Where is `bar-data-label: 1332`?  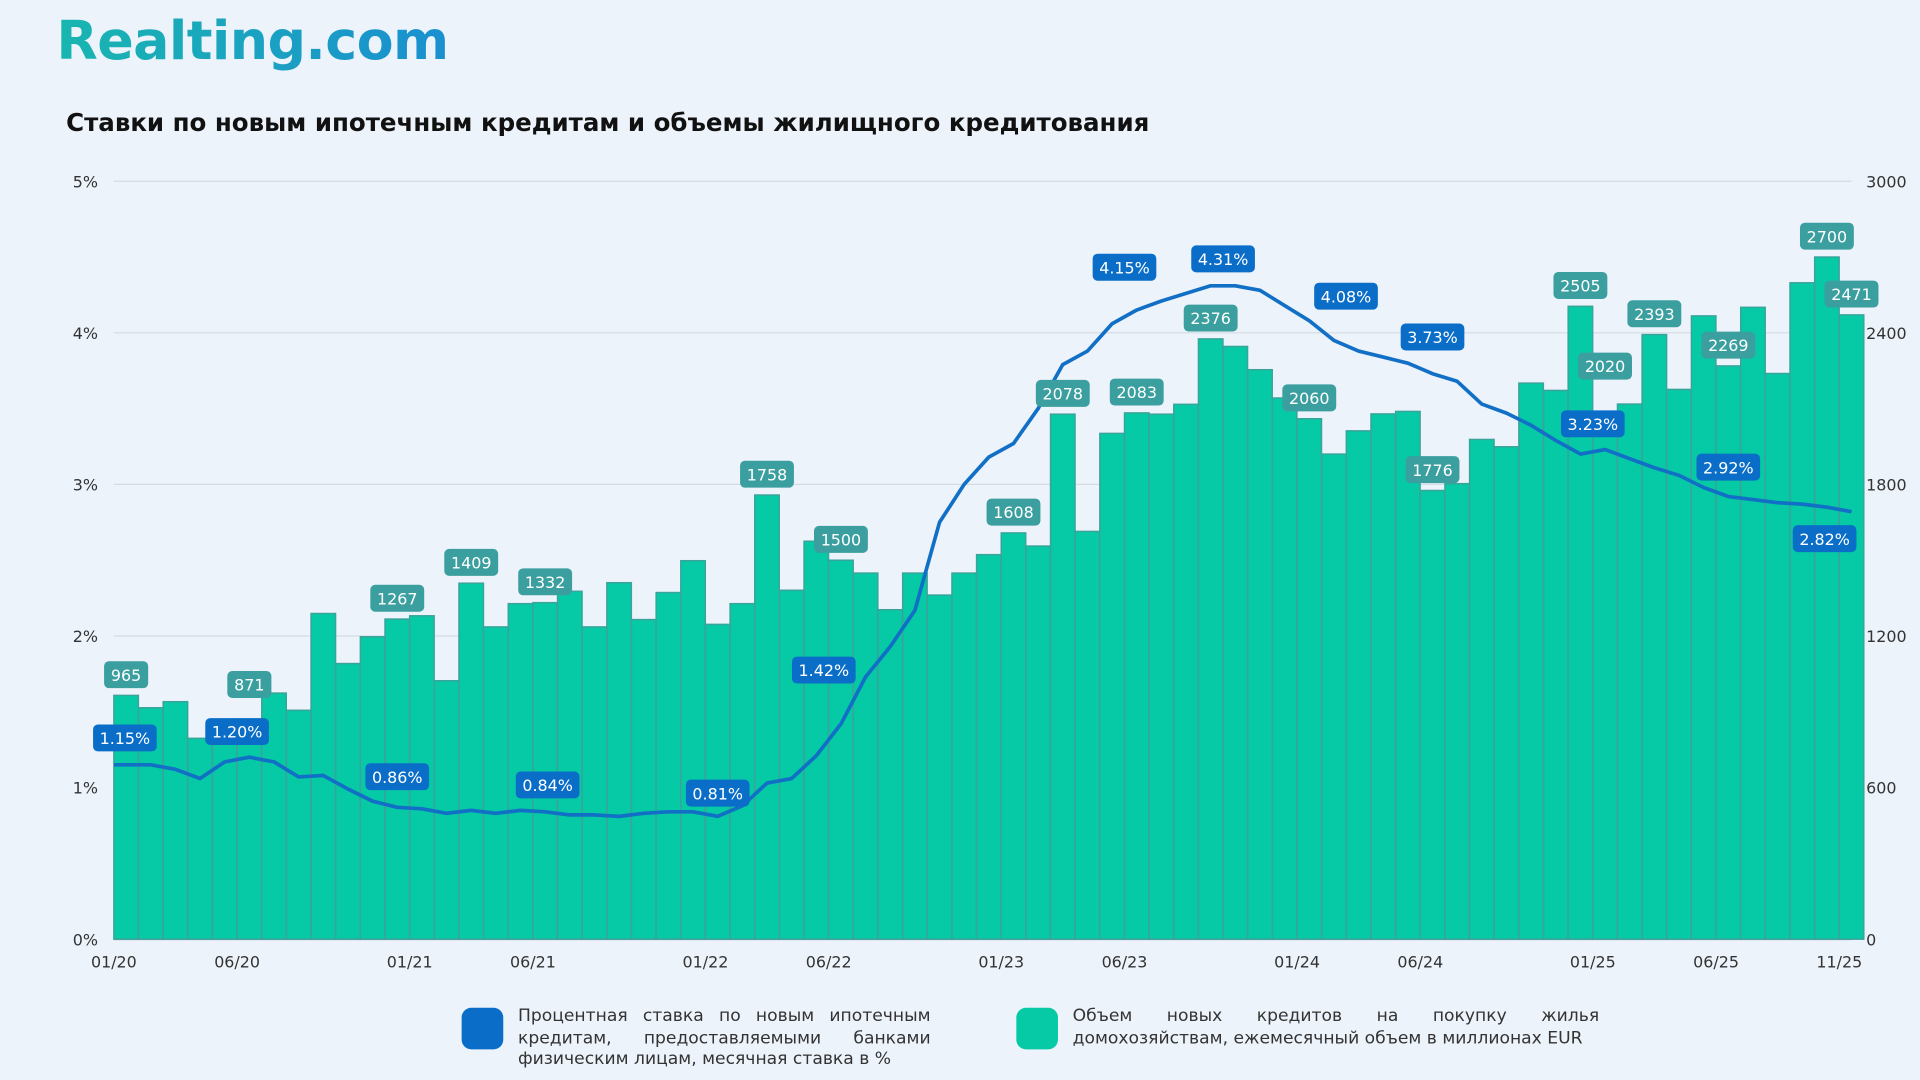 bar-data-label: 1332 is located at coordinates (545, 582).